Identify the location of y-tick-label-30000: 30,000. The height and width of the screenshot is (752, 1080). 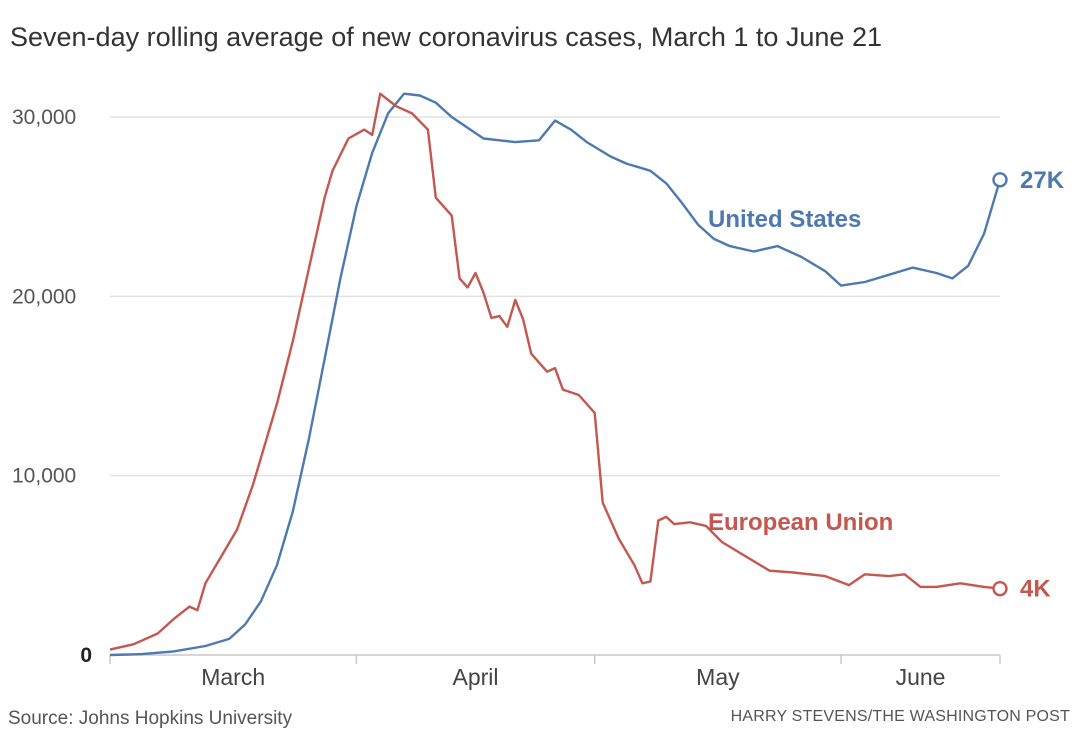
(44, 117).